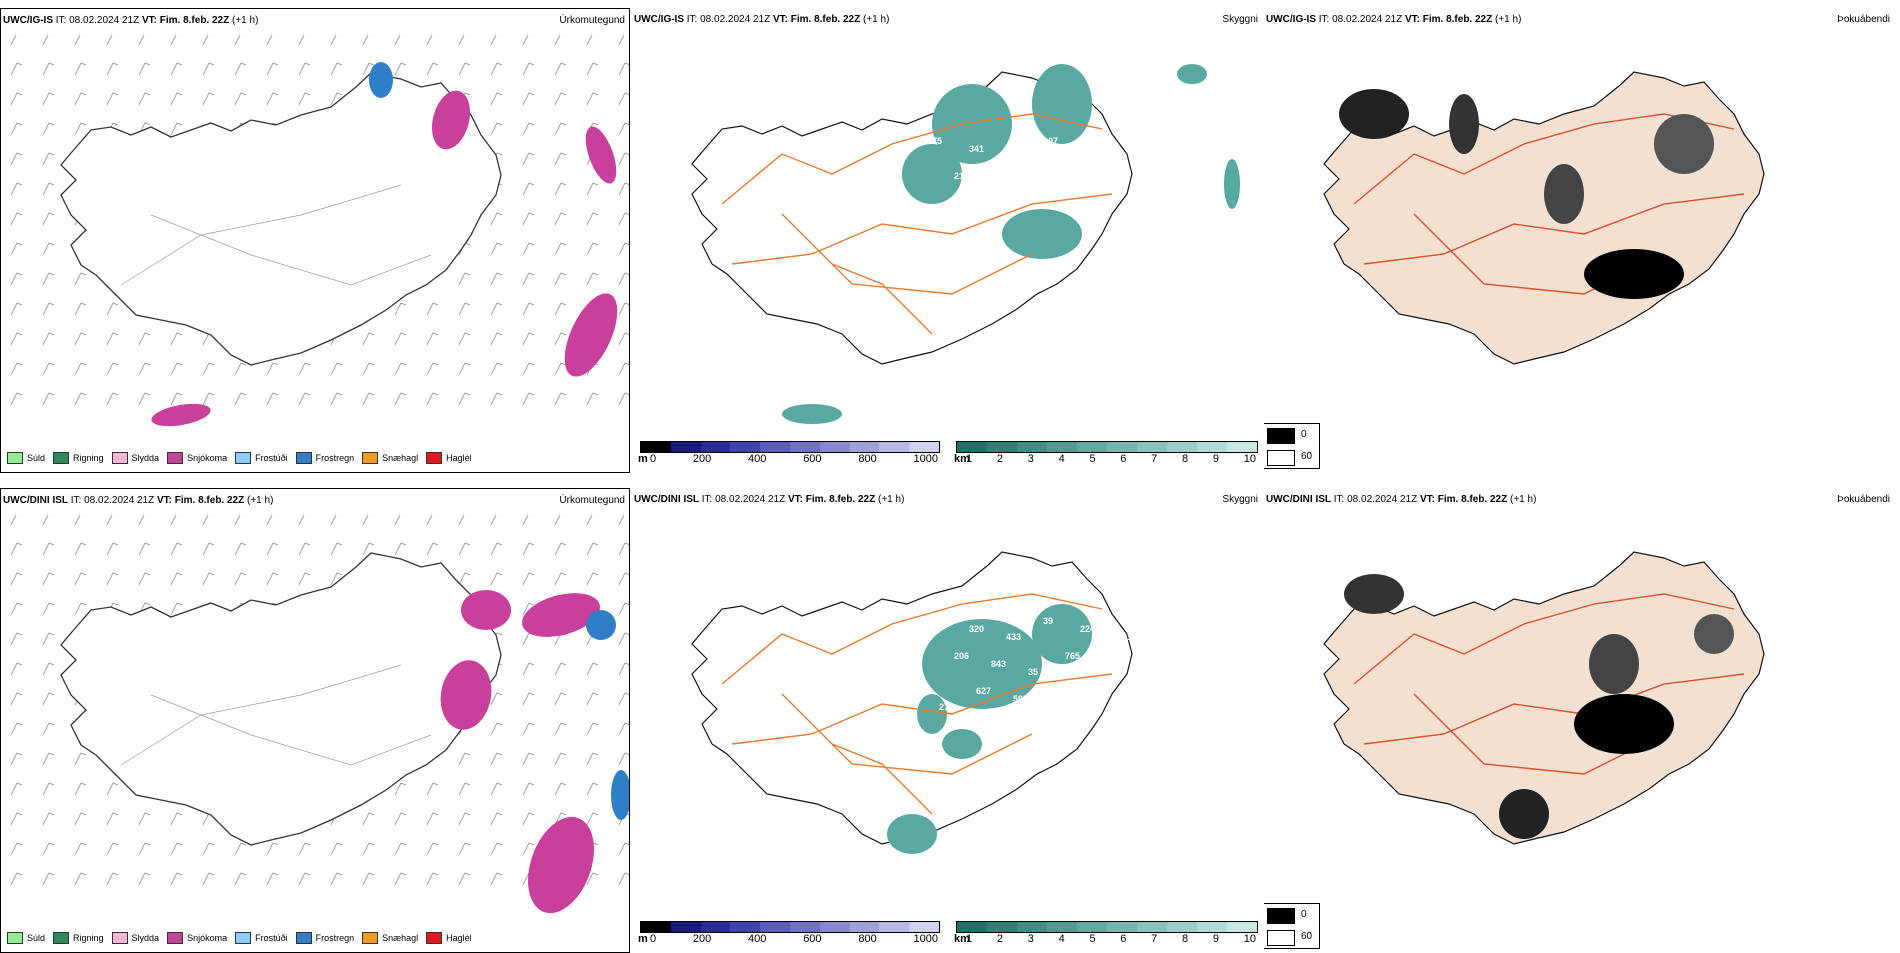 The height and width of the screenshot is (953, 1900). I want to click on legend-label: Snjókoma, so click(207, 458).